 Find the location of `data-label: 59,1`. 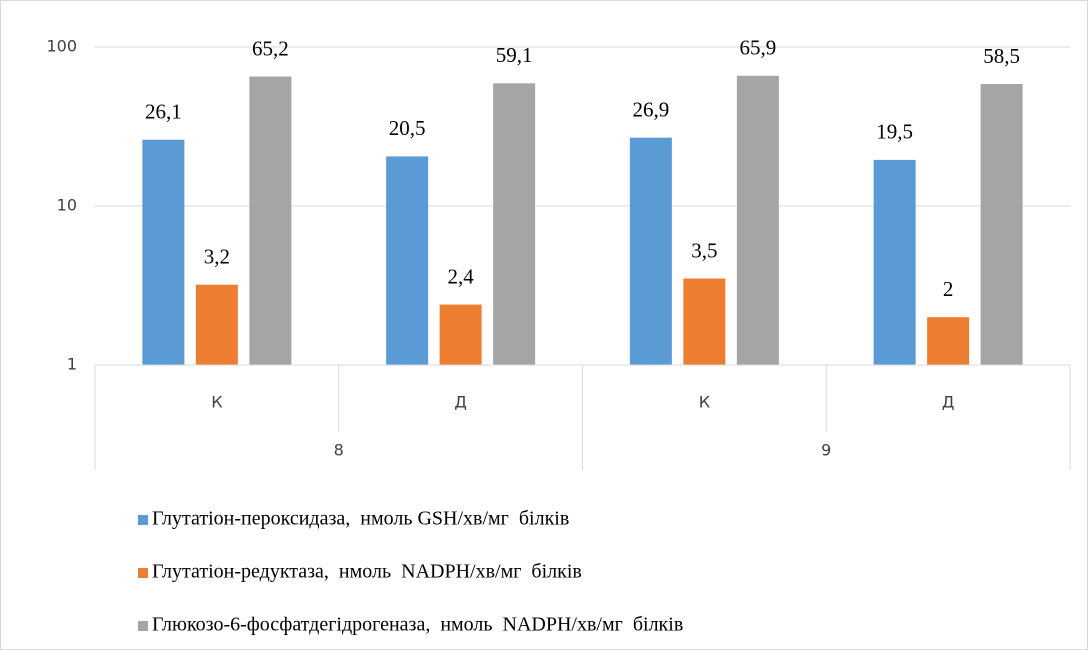

data-label: 59,1 is located at coordinates (514, 55).